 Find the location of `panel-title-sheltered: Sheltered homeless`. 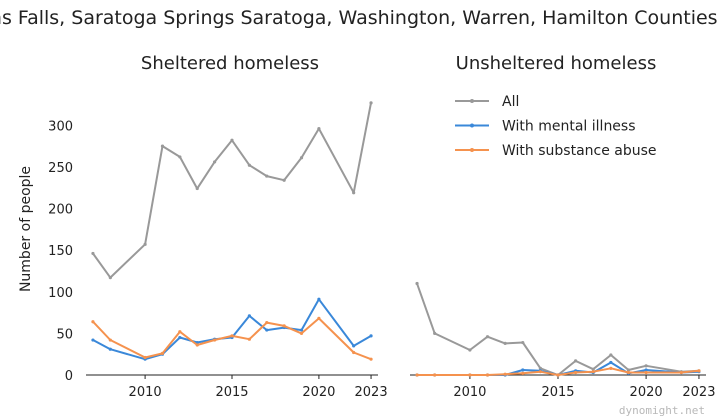

panel-title-sheltered: Sheltered homeless is located at coordinates (230, 63).